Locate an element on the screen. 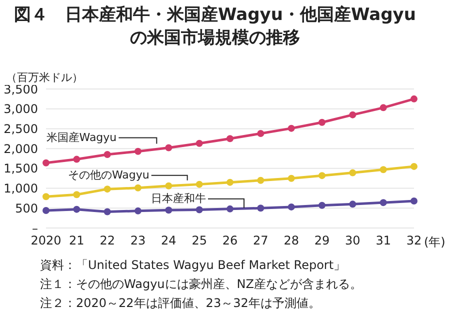 Image resolution: width=450 pixels, height=335 pixels. x-axis-title: (年) is located at coordinates (435, 242).